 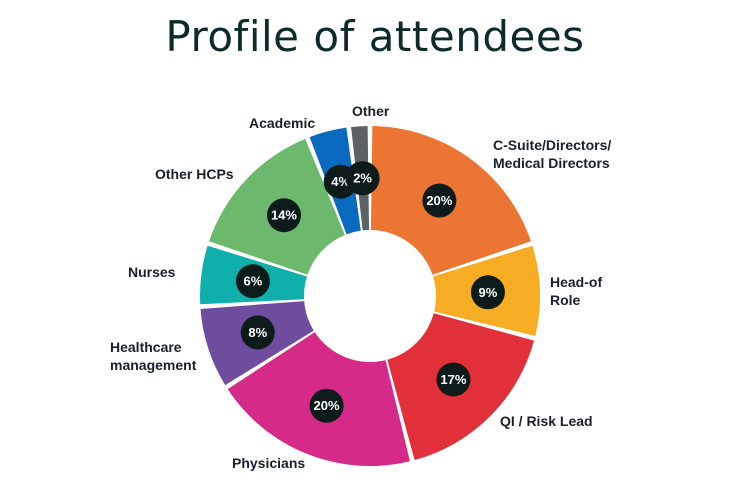 I want to click on value-label-head-of-role: 9%, so click(x=488, y=292).